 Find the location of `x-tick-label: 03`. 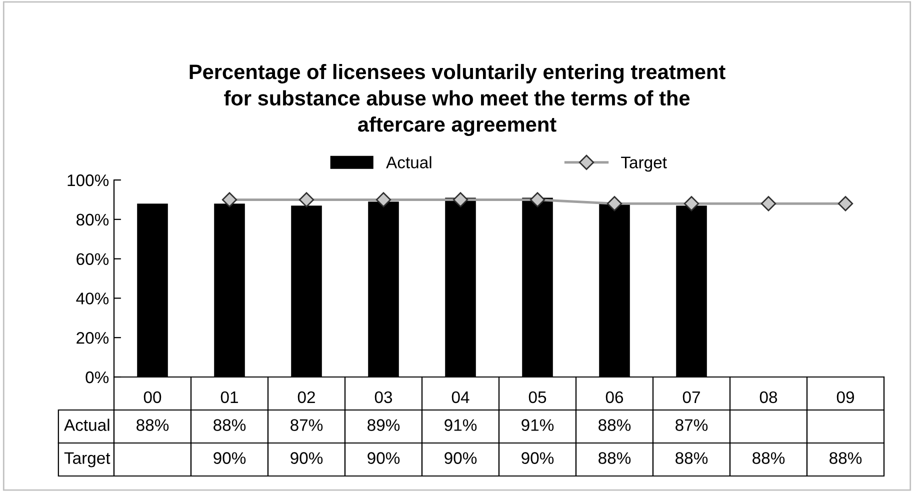

x-tick-label: 03 is located at coordinates (383, 397).